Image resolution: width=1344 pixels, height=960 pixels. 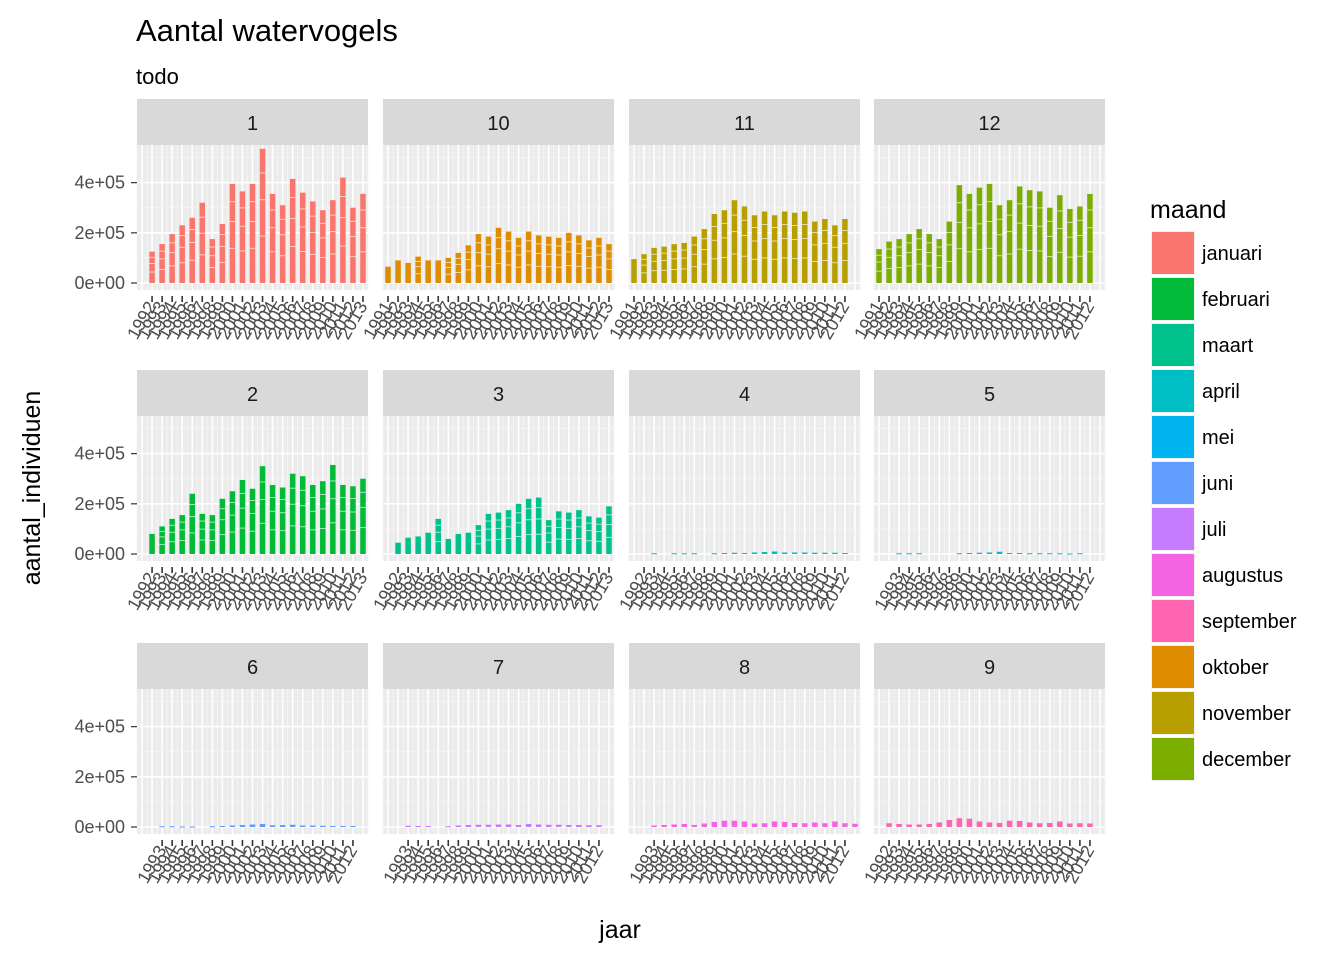 I want to click on y-tick-label: 0e+00, so click(x=99, y=827).